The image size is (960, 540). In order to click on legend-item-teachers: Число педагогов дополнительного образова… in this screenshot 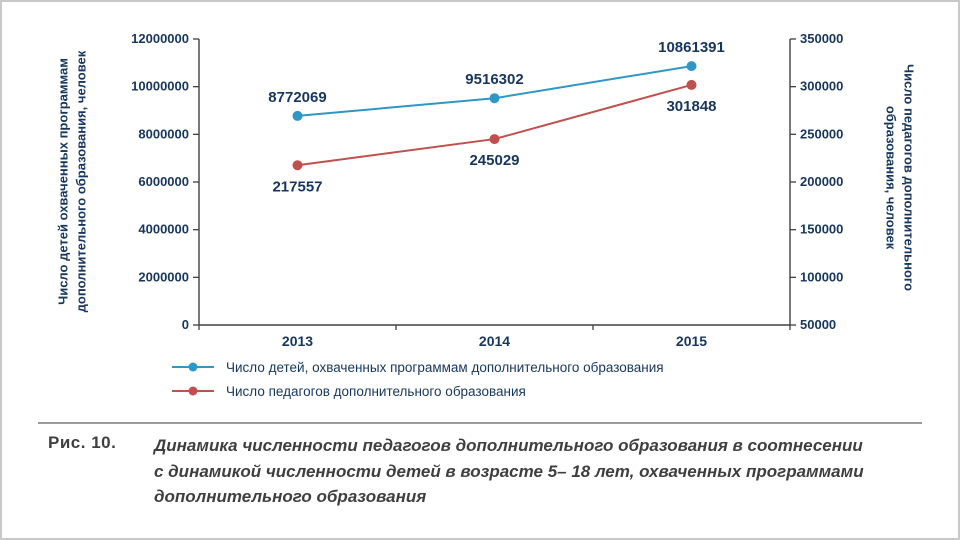, I will do `click(417, 391)`.